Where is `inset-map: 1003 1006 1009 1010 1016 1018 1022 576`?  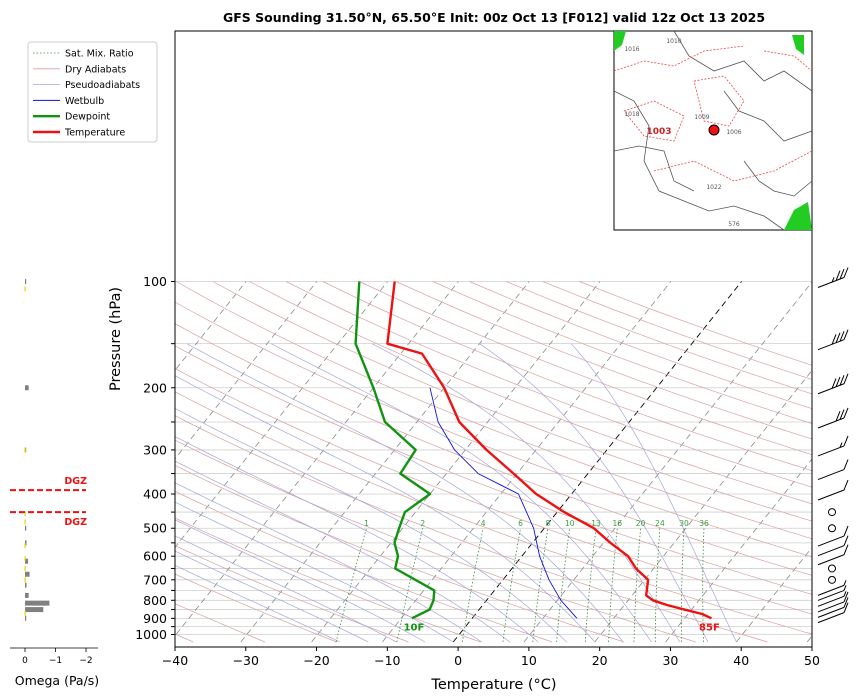 inset-map: 1003 1006 1009 1010 1016 1018 1022 576 is located at coordinates (713, 130).